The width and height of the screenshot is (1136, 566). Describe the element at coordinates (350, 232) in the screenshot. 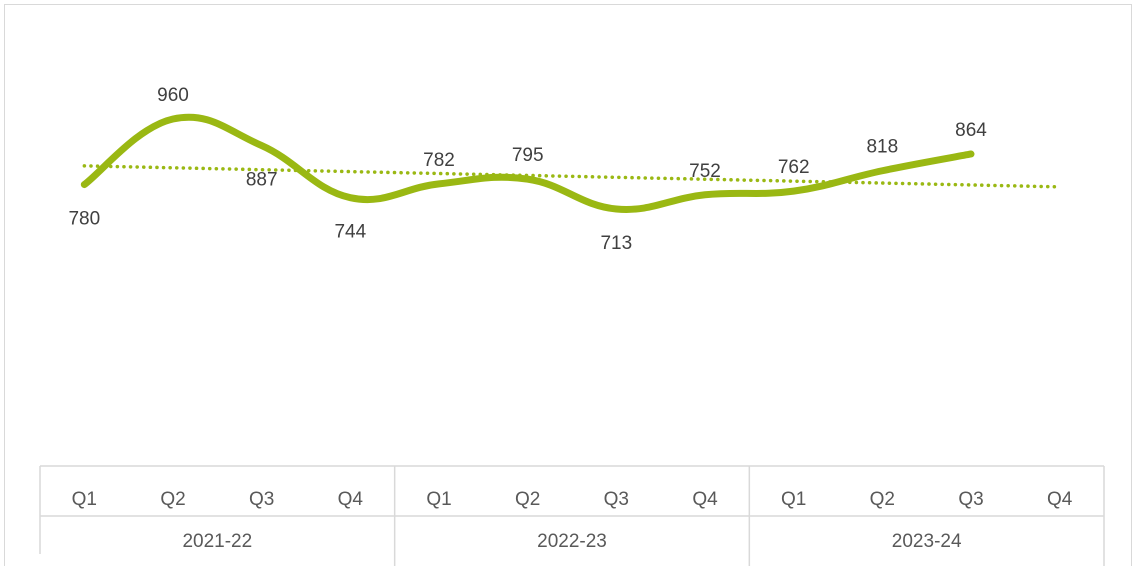

I see `data-label: 744` at that location.